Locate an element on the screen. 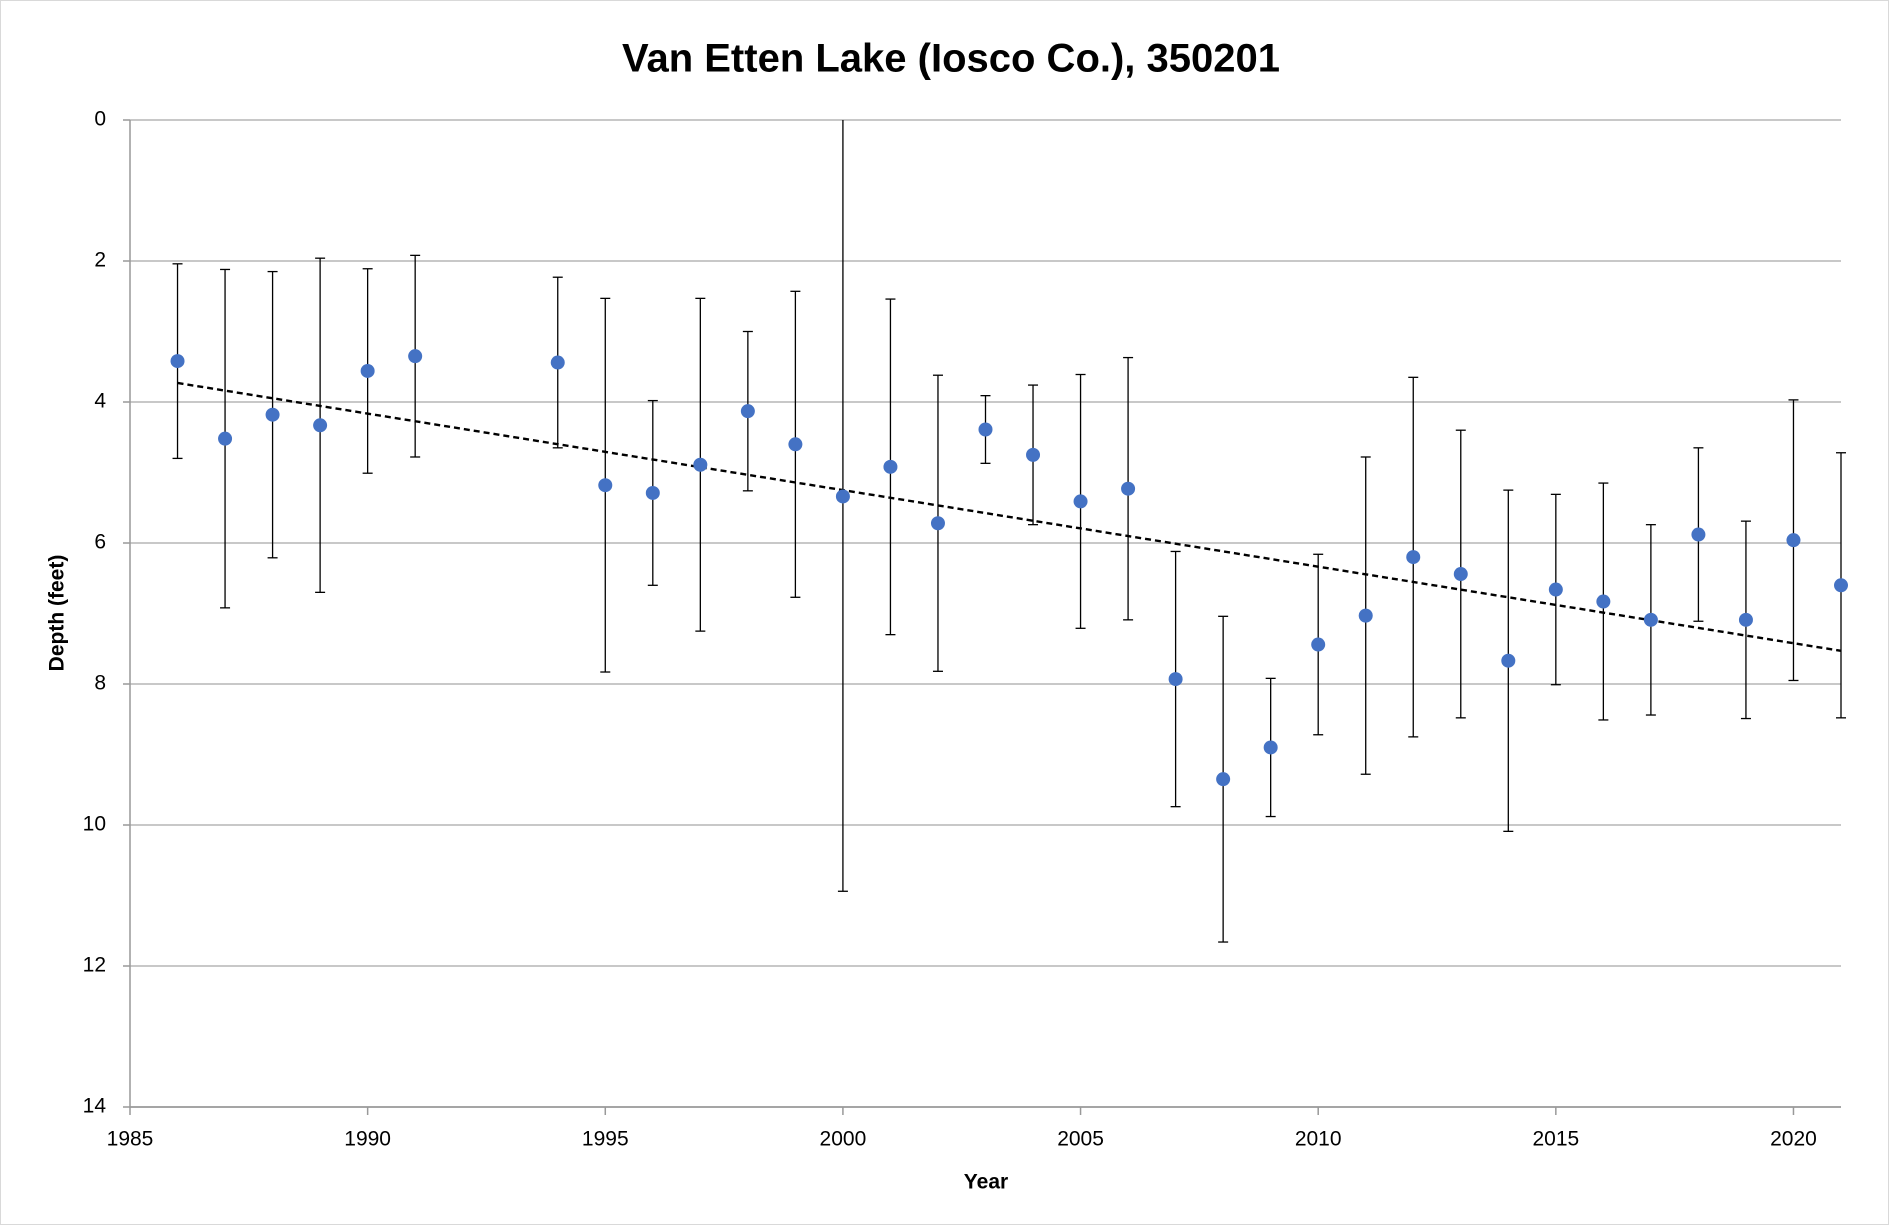 This screenshot has width=1889, height=1225. x-tick-label: 1985 is located at coordinates (130, 1139).